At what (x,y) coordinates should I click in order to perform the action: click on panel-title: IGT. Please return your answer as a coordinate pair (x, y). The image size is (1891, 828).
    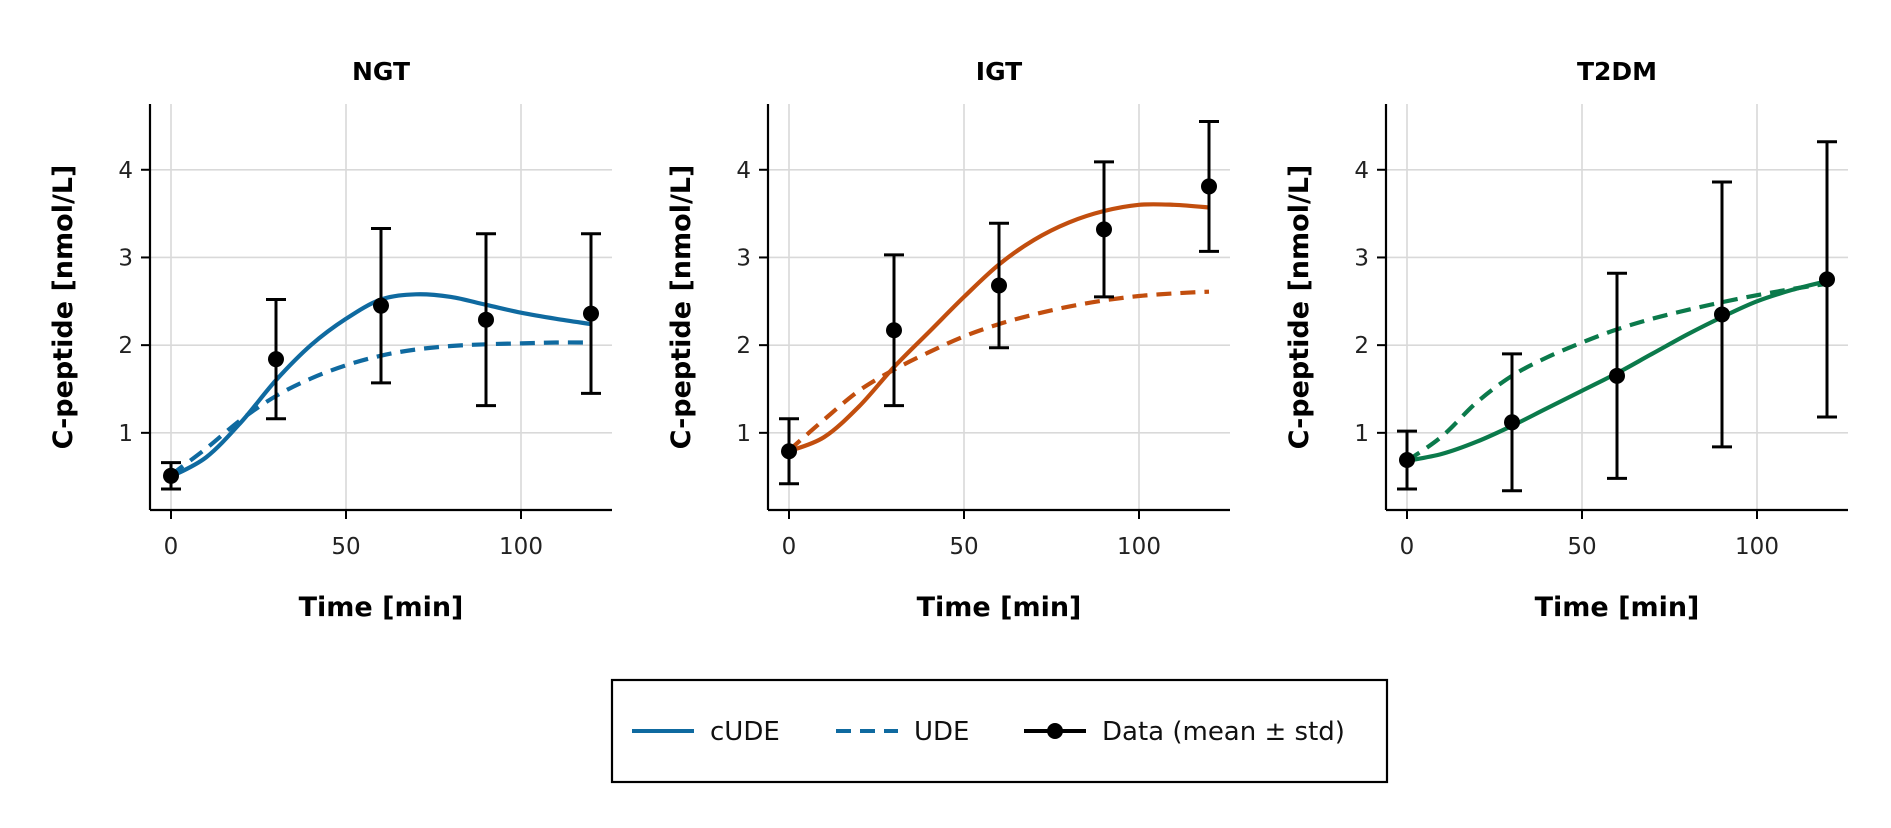
    Looking at the image, I should click on (999, 71).